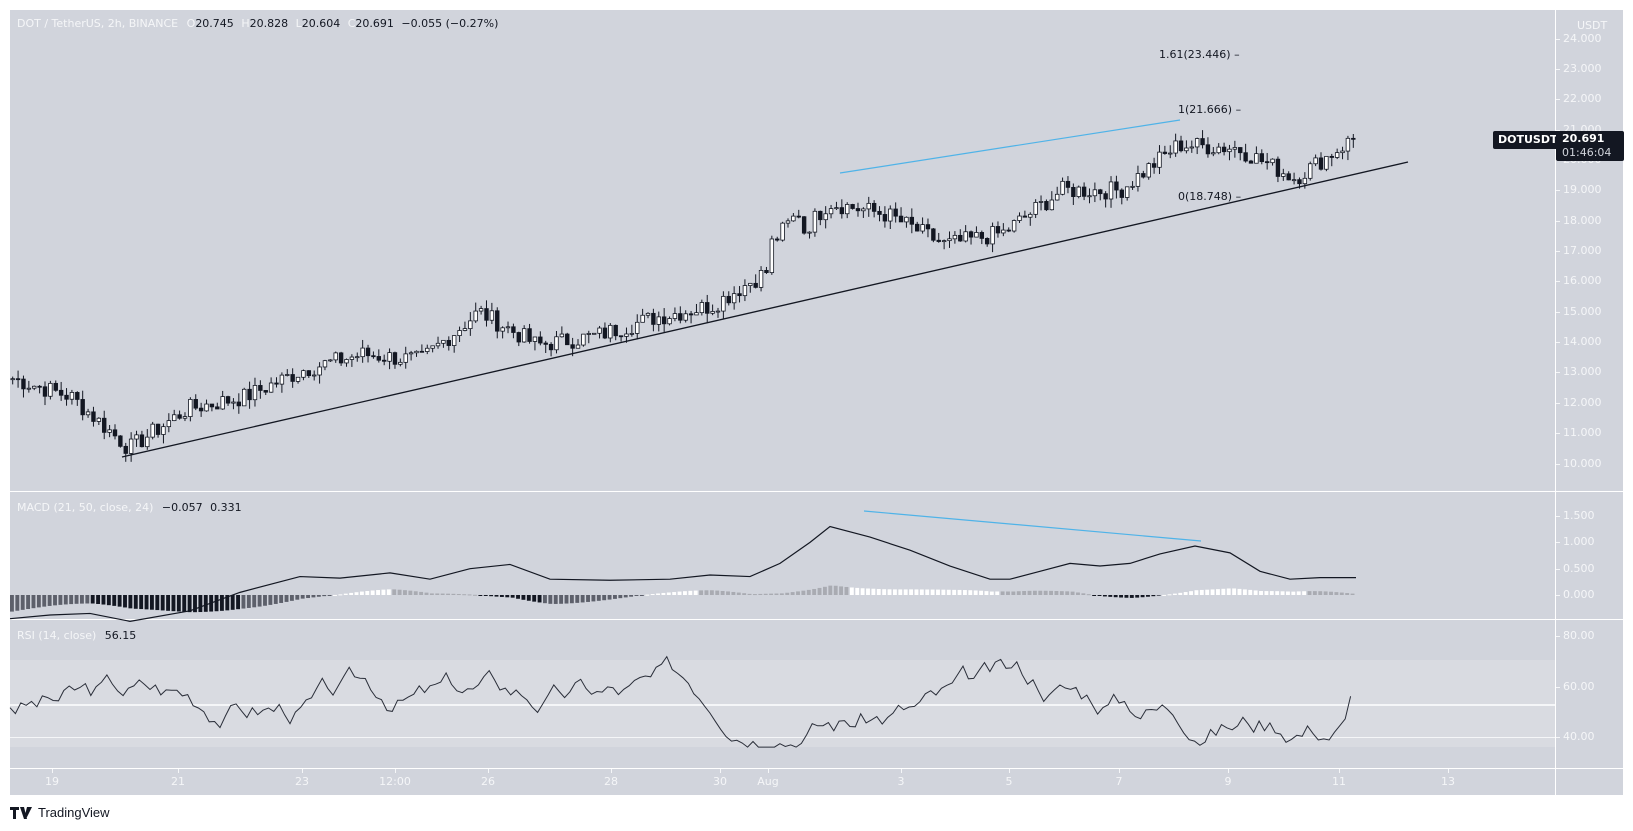 This screenshot has width=1633, height=831. What do you see at coordinates (450, 23) in the screenshot?
I see `change-value: −0.055 (−0.27%)` at bounding box center [450, 23].